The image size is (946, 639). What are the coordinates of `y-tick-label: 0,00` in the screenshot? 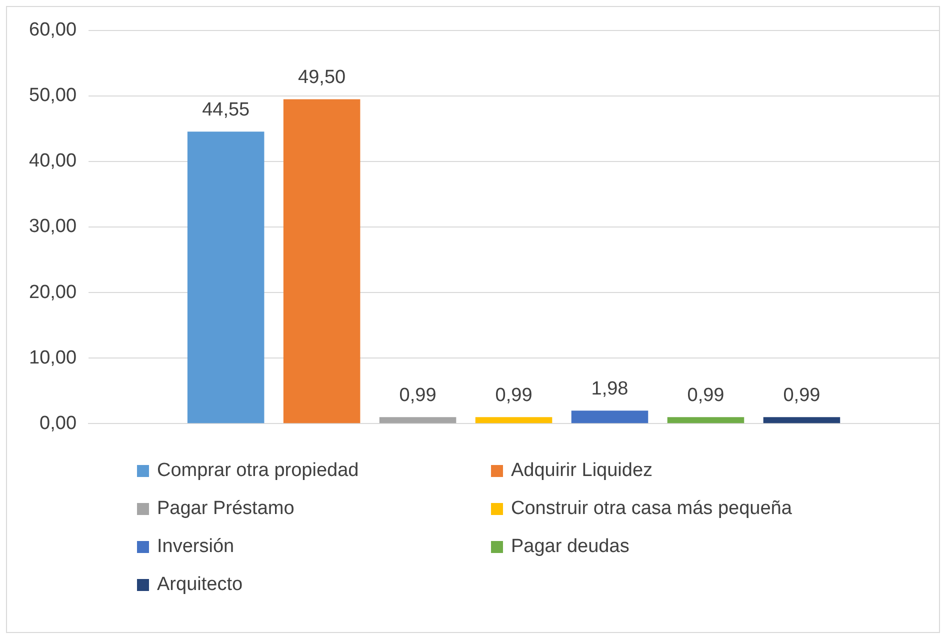 It's located at (58, 423).